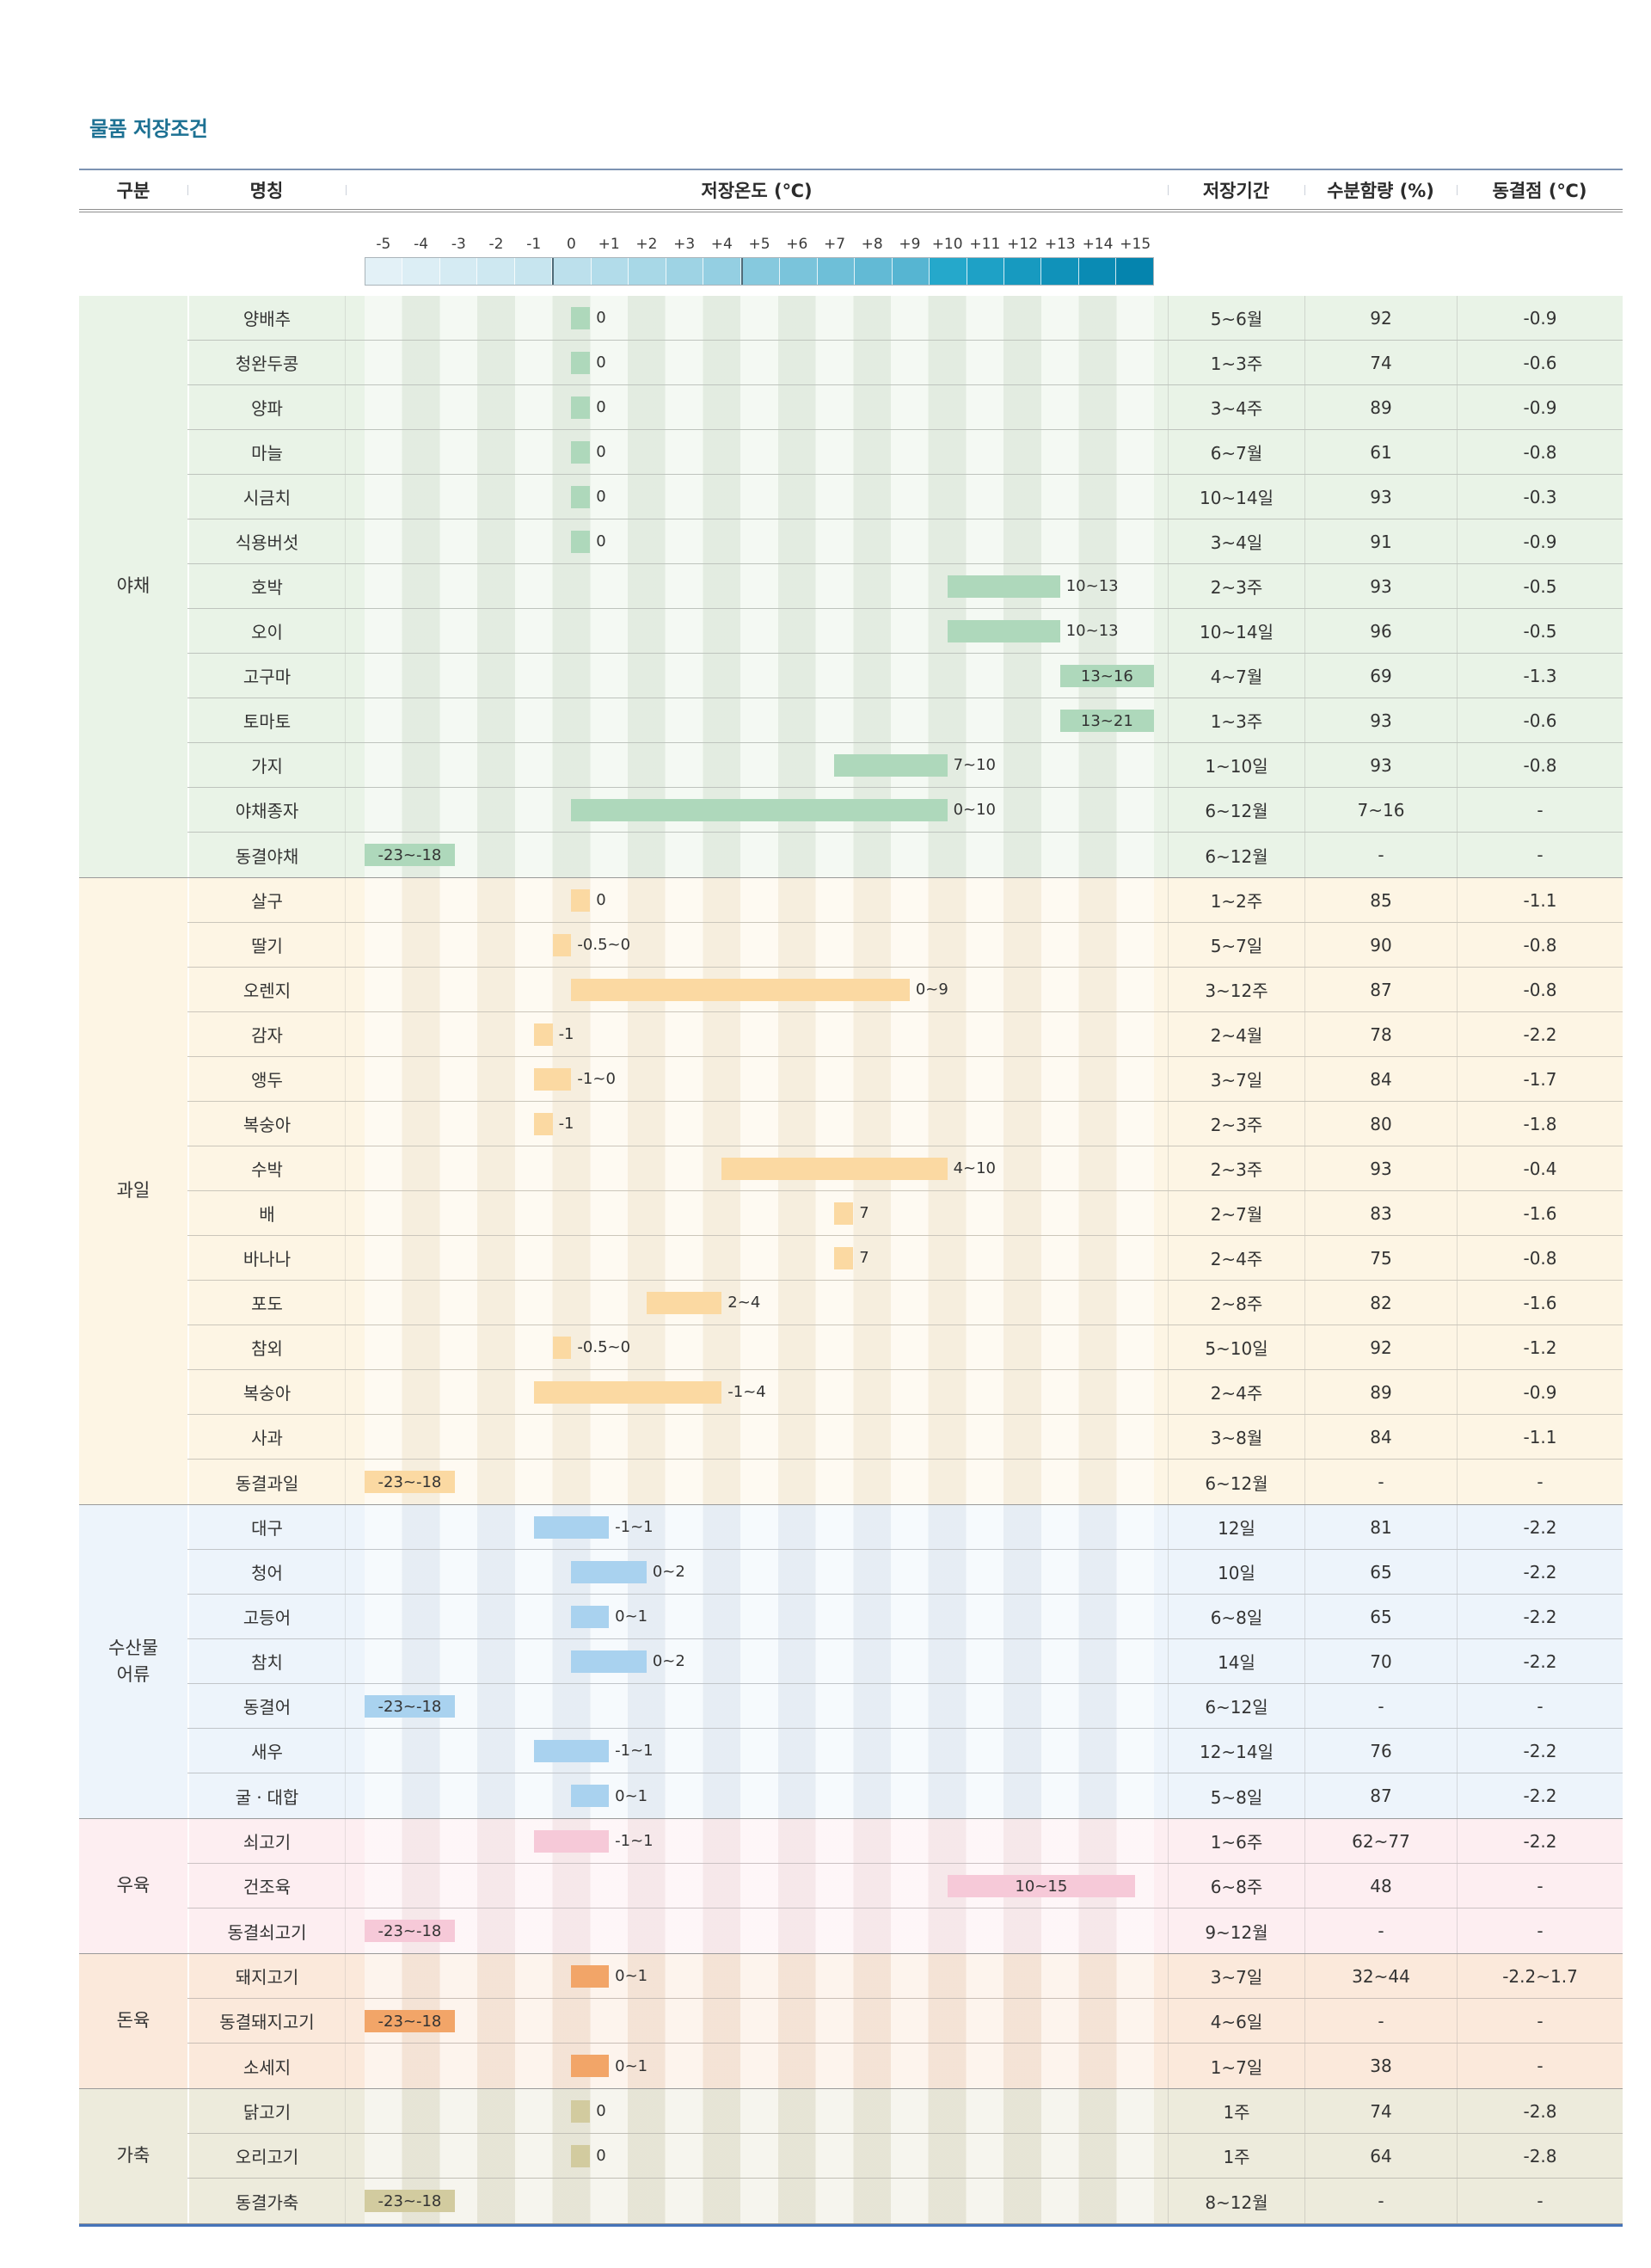 Image resolution: width=1651 pixels, height=2268 pixels. Describe the element at coordinates (1236, 1661) in the screenshot. I see `row-period: 14일` at that location.